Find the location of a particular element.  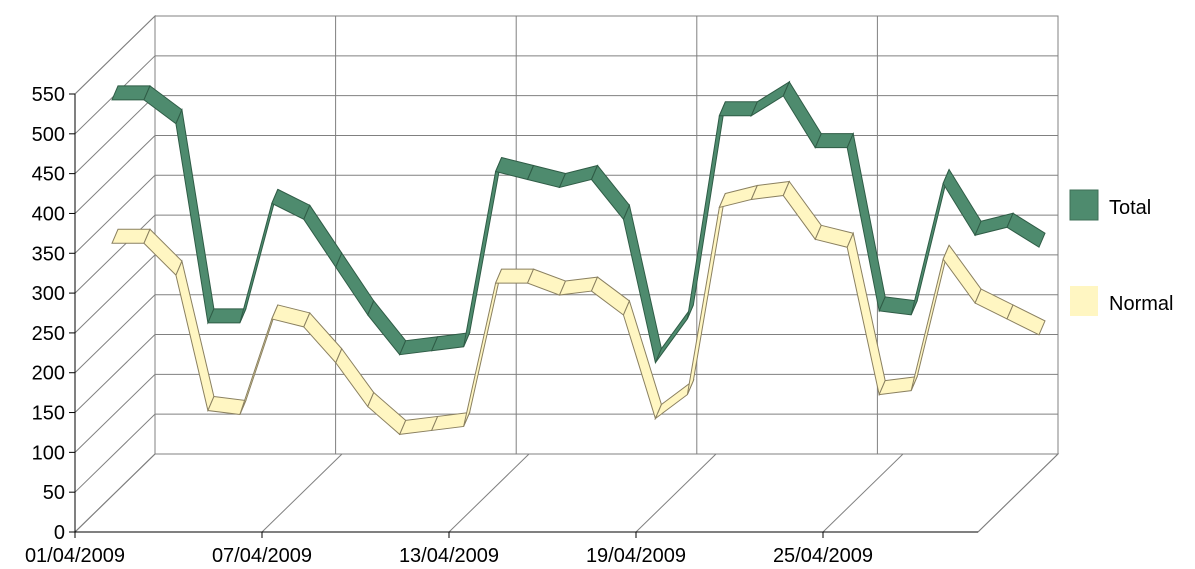

y-tick-label: 500 is located at coordinates (48, 135).